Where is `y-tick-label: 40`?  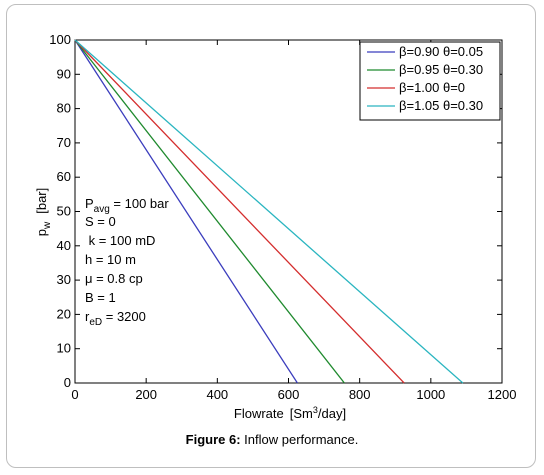
y-tick-label: 40 is located at coordinates (64, 245).